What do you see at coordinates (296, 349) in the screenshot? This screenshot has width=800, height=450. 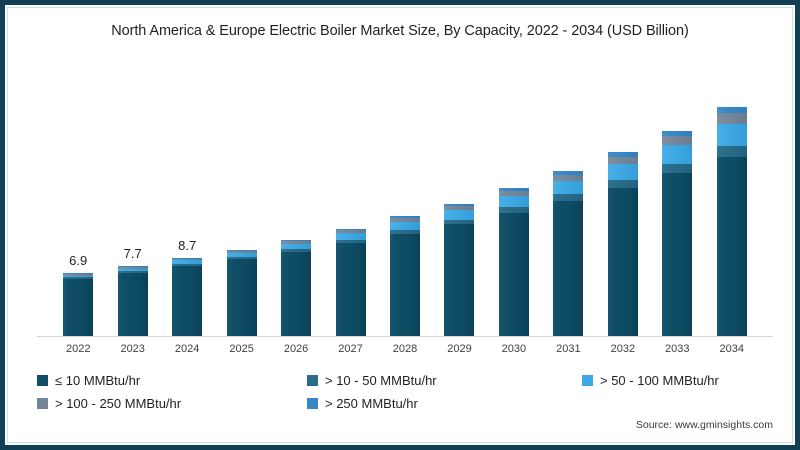 I see `x-tick-2026: 2026` at bounding box center [296, 349].